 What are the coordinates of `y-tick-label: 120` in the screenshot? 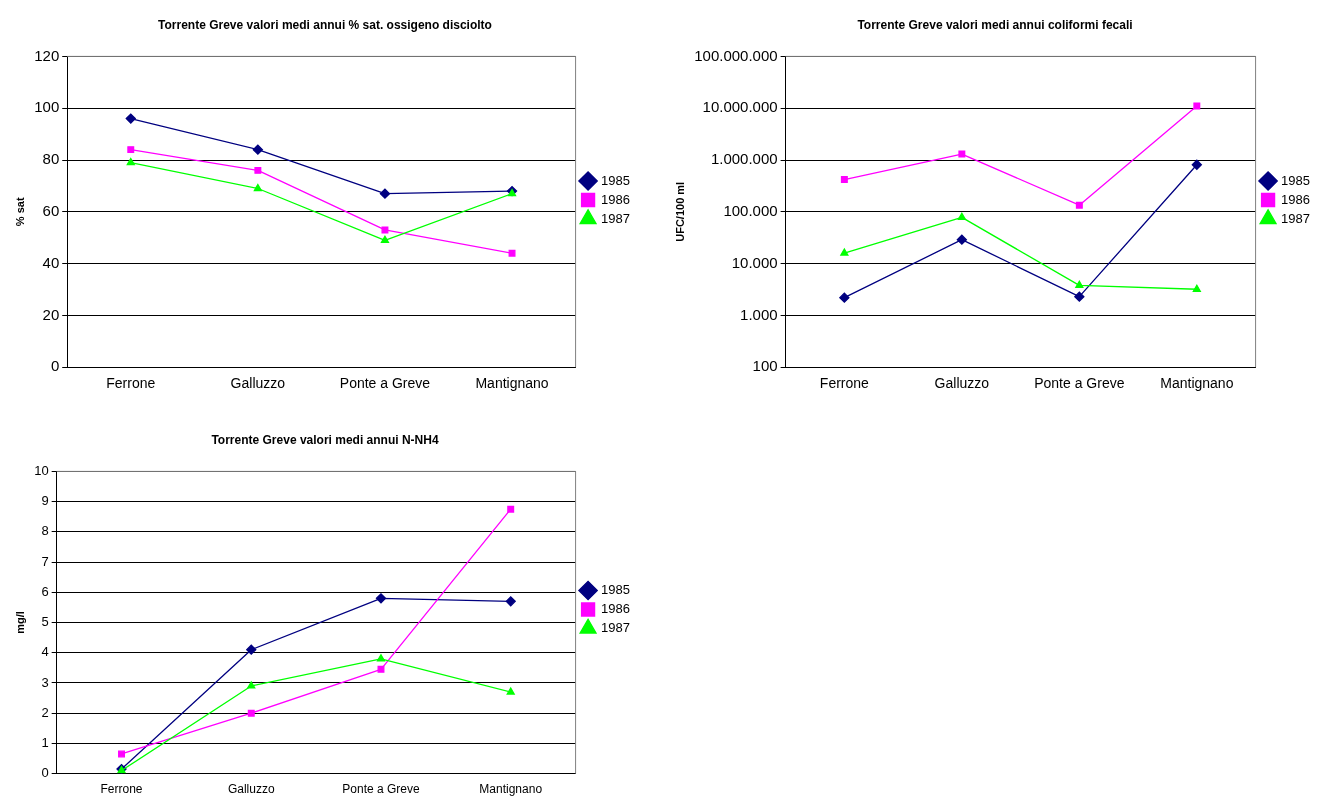 It's located at (47, 55).